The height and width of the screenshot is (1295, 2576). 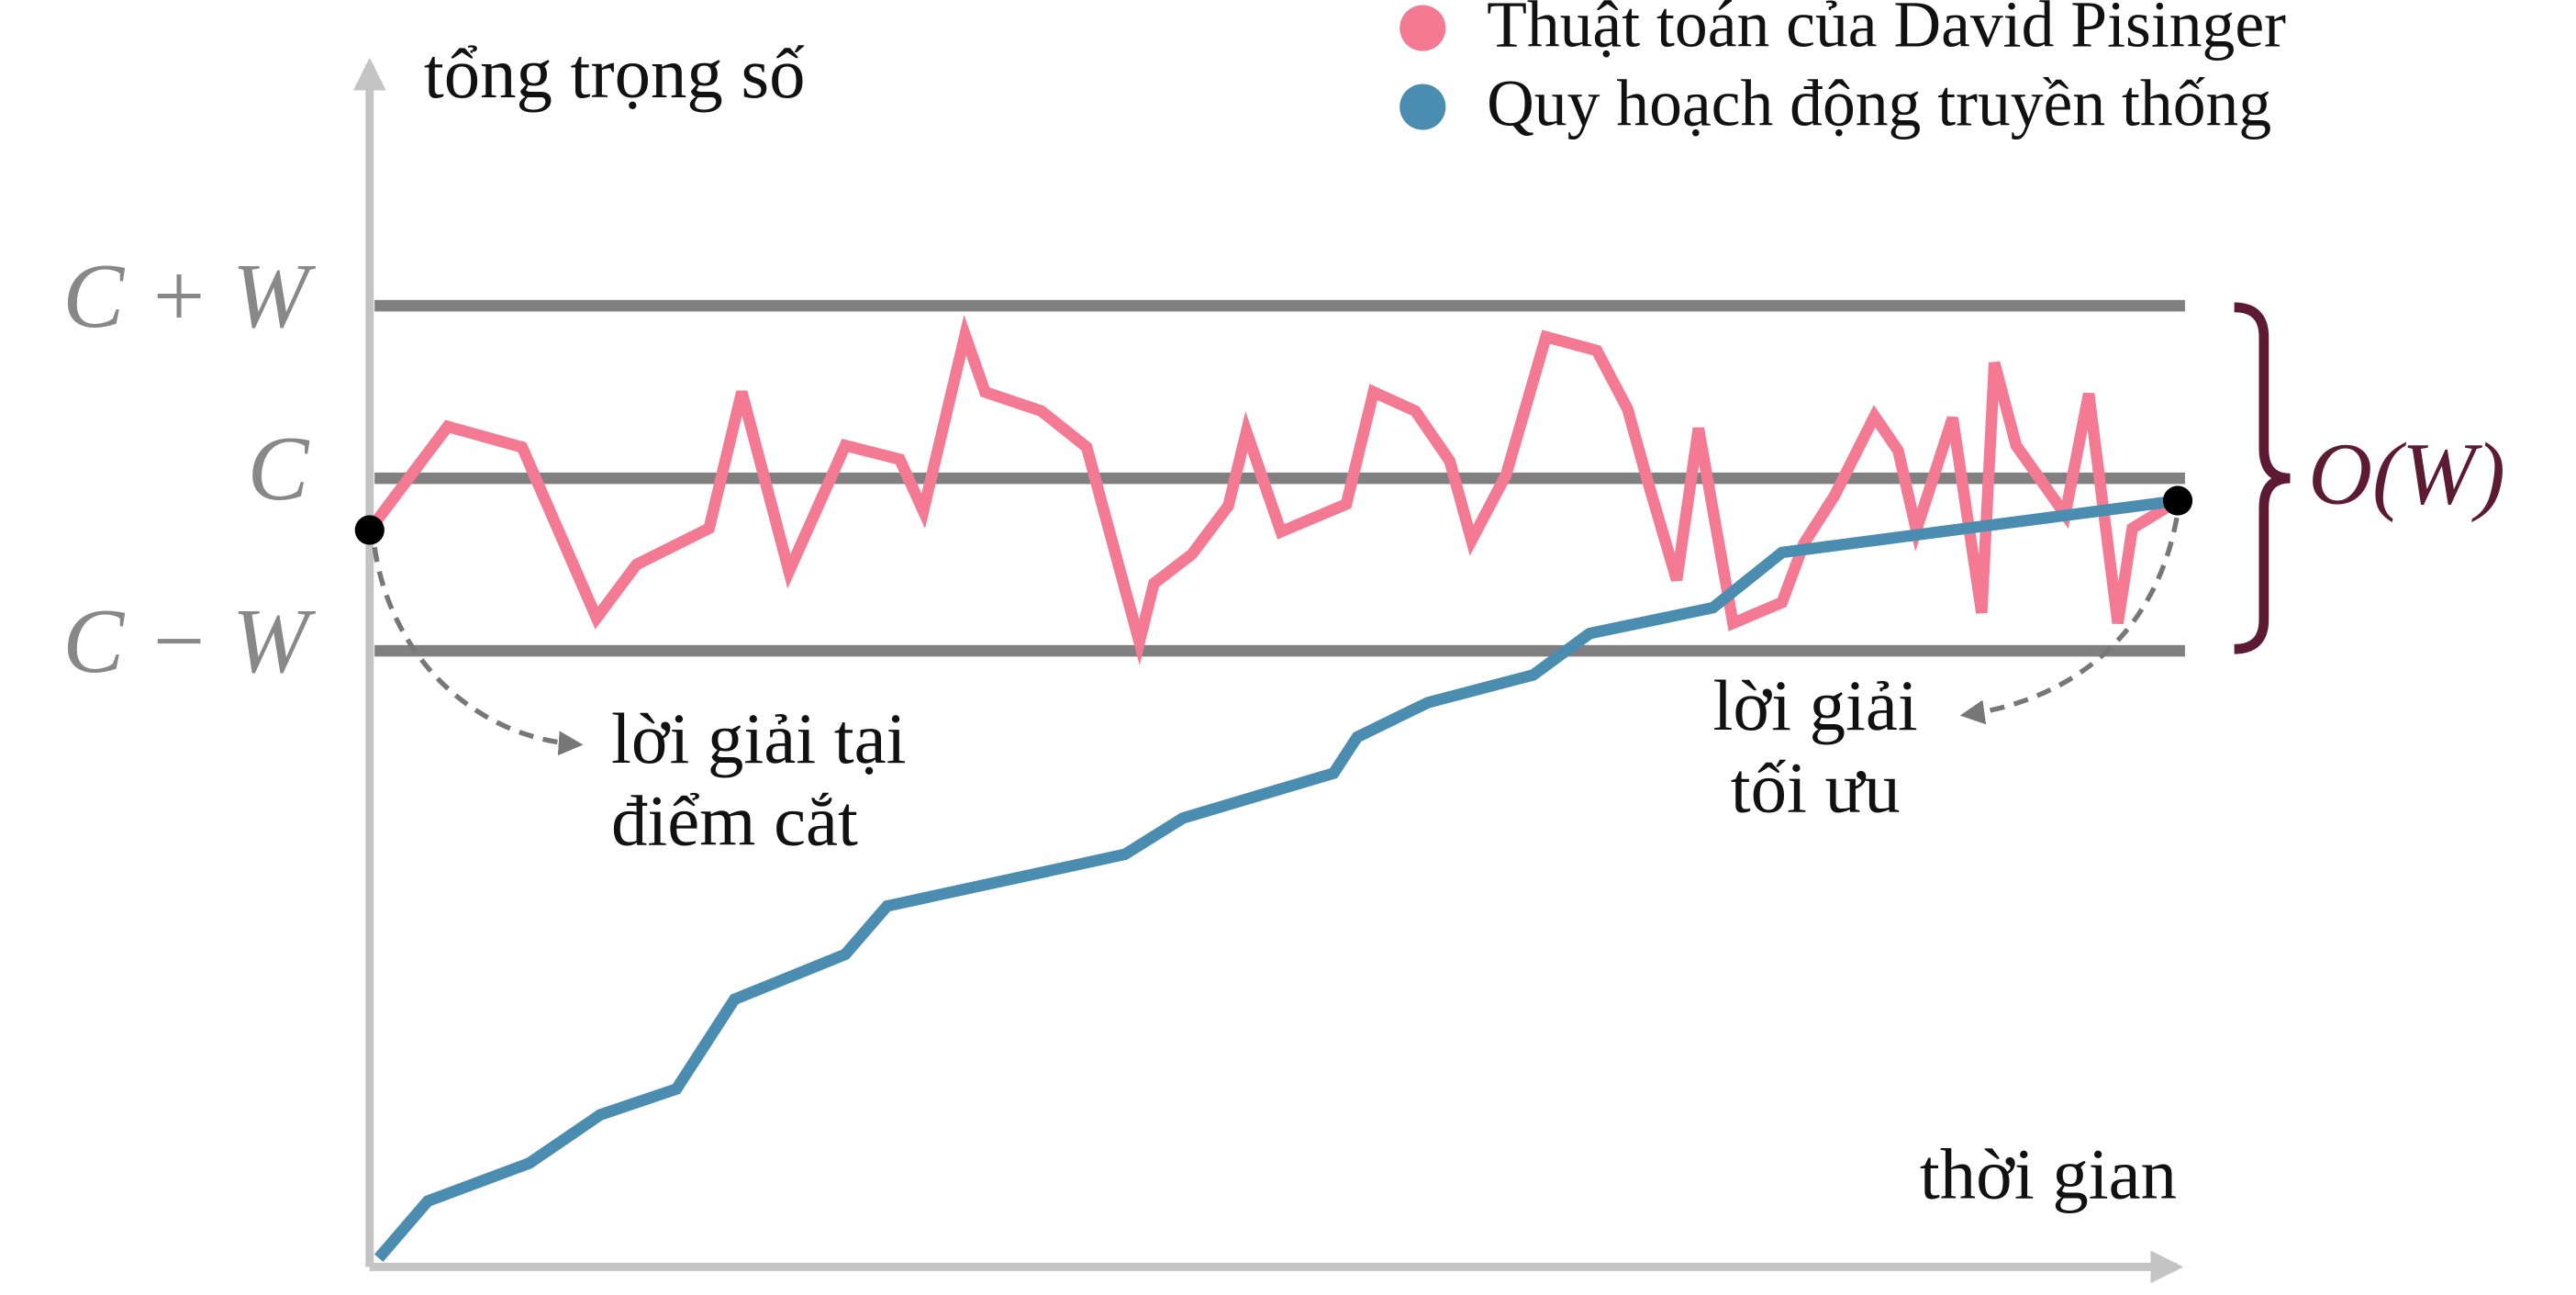 I want to click on annotation: tối ưu, so click(x=1816, y=789).